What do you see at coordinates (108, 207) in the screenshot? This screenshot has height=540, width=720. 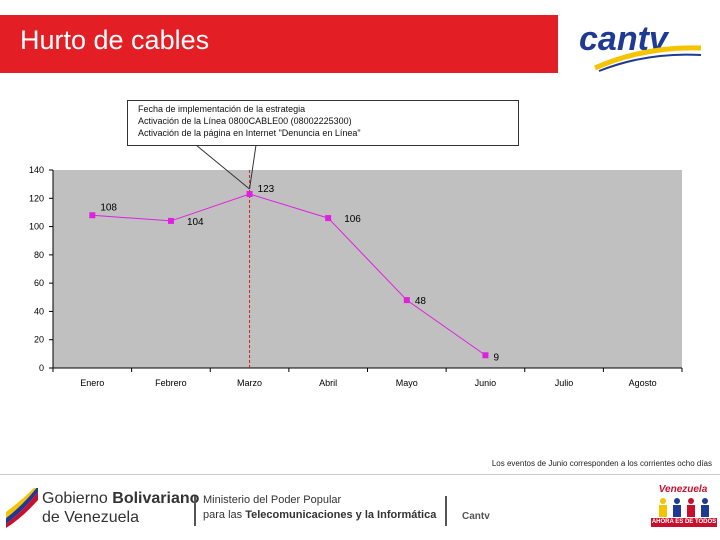 I see `data-label: 108` at bounding box center [108, 207].